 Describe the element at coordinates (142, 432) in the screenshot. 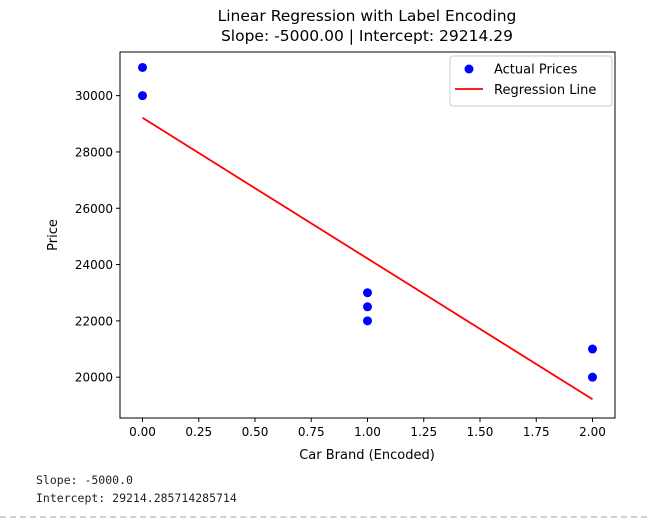

I see `x-tick-label: 0.00` at that location.